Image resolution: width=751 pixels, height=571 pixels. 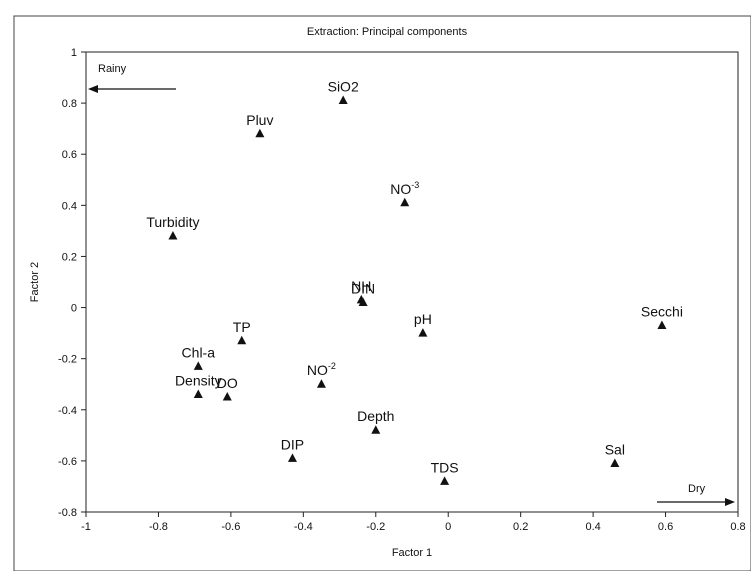 I want to click on point-label: Turbidity, so click(x=172, y=222).